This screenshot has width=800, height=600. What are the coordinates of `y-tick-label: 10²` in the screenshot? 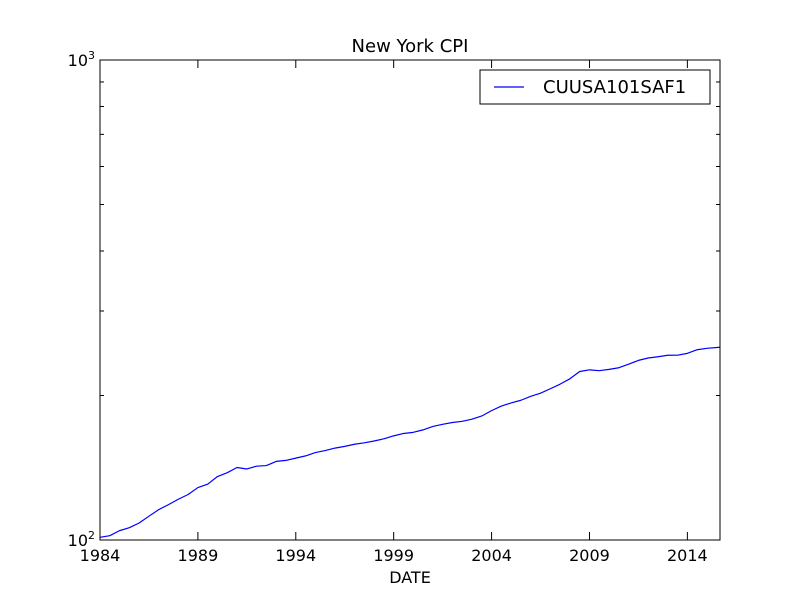 It's located at (81, 539).